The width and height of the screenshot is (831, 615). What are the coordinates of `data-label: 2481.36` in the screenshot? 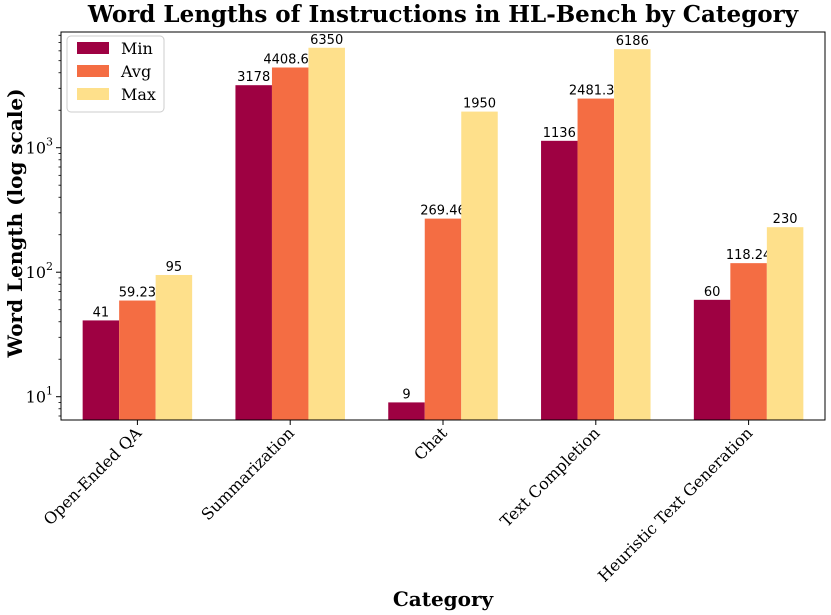 It's located at (596, 91).